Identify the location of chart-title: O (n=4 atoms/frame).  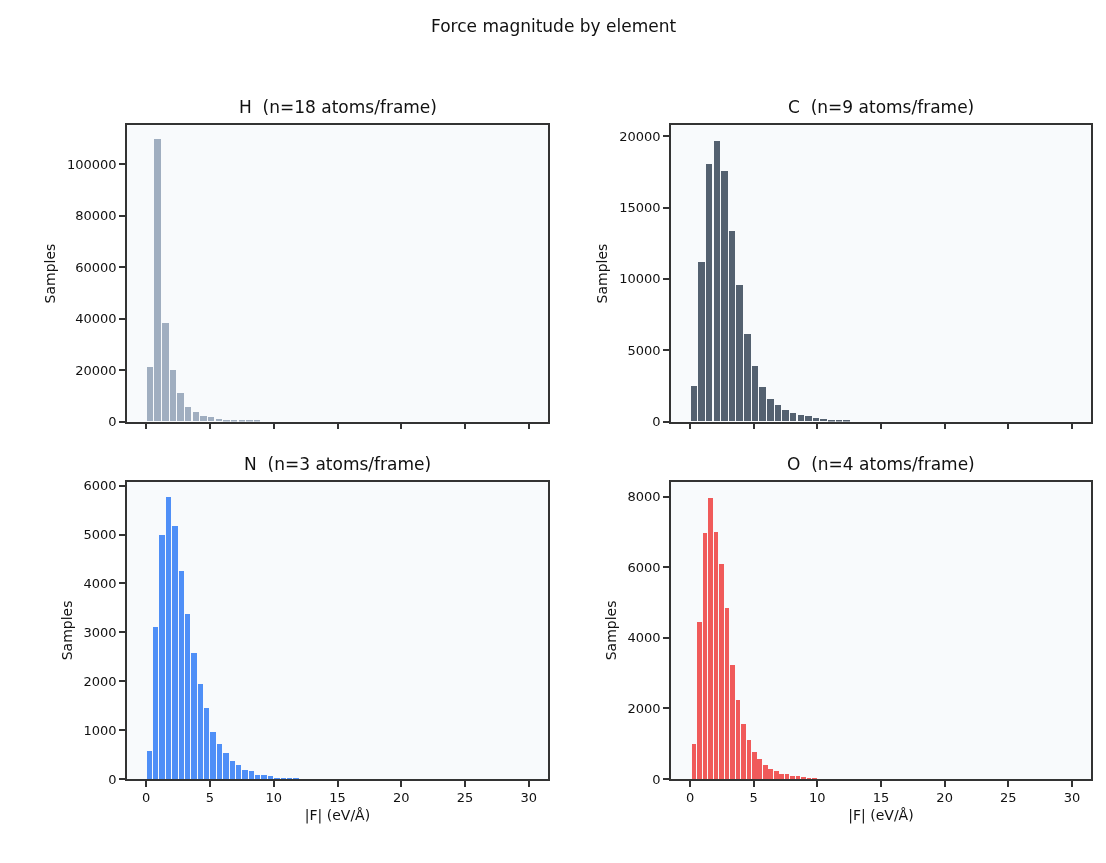
(881, 464).